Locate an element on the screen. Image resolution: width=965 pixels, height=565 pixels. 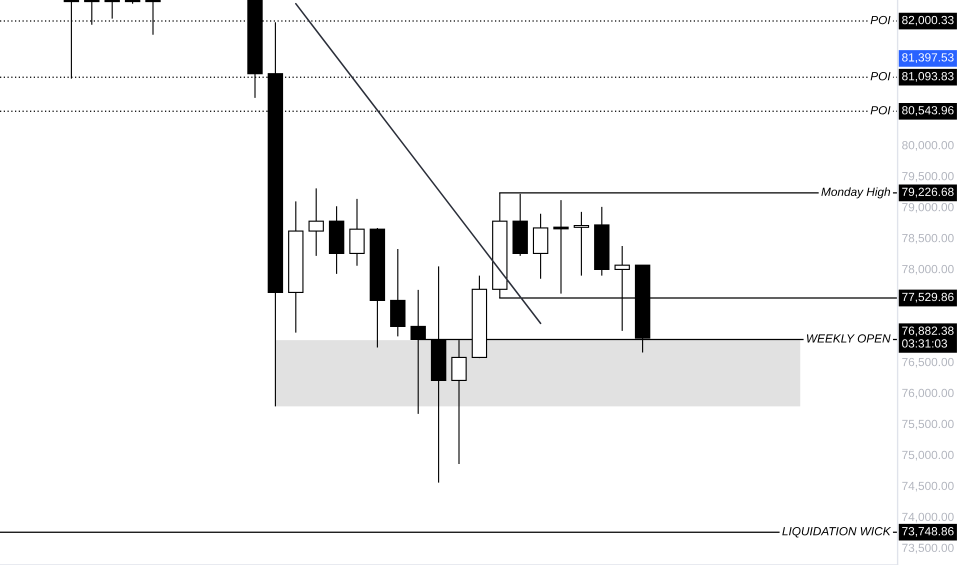
y-tick-label: 76,500.00 is located at coordinates (928, 363).